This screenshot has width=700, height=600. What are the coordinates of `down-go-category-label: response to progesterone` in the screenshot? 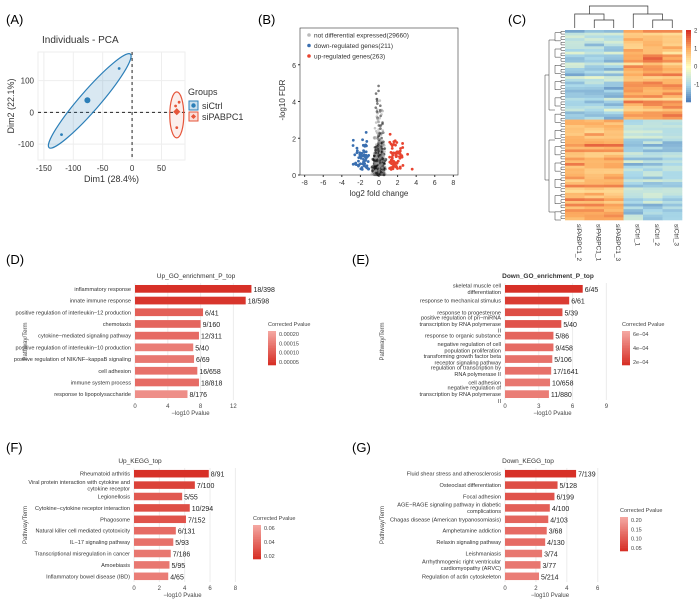 It's located at (469, 313).